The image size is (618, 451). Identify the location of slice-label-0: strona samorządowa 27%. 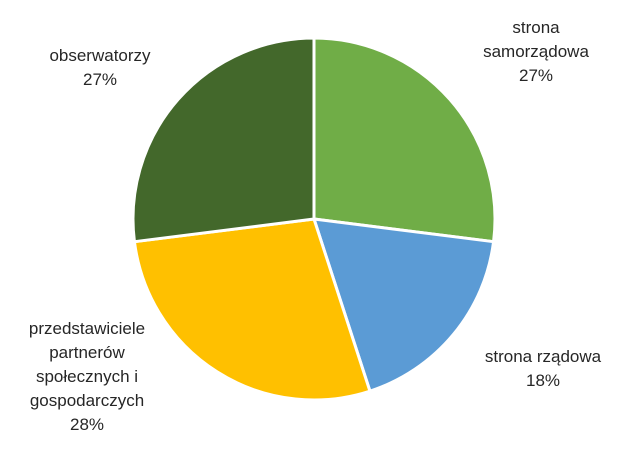
(536, 51).